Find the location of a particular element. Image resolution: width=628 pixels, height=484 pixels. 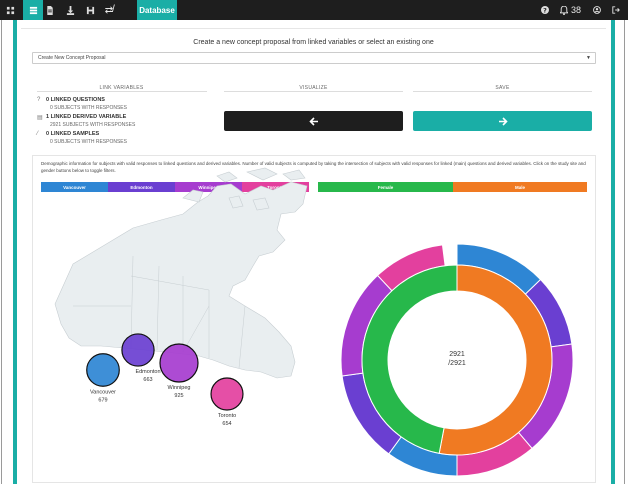

table-icon: ▤ is located at coordinates (40, 118).